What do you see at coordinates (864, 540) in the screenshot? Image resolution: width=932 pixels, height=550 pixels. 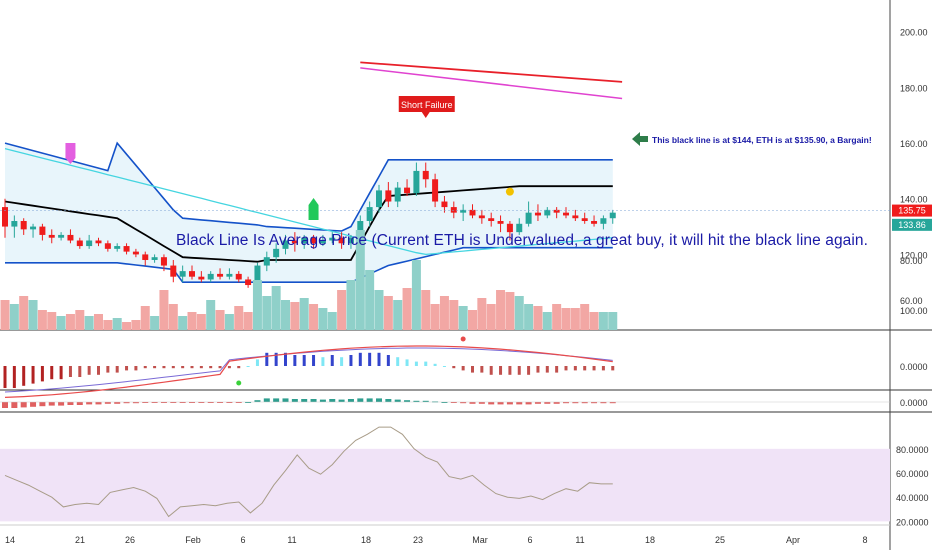 I see `time-tick-label: 8` at bounding box center [864, 540].